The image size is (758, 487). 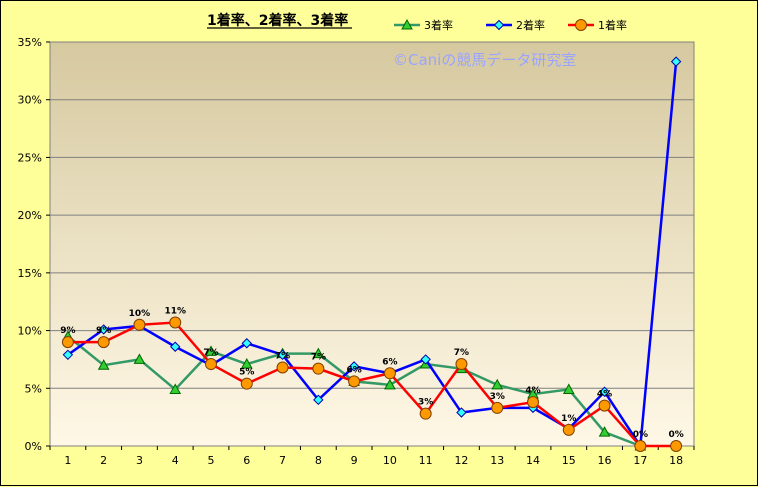 What do you see at coordinates (30, 331) in the screenshot?
I see `y-tick-label: 10%` at bounding box center [30, 331].